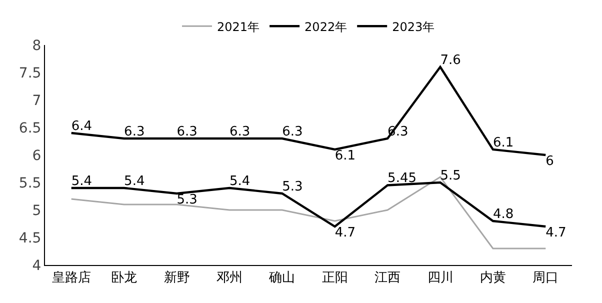 The height and width of the screenshot is (303, 602). Describe the element at coordinates (413, 27) in the screenshot. I see `legend-label: 2023年` at that location.